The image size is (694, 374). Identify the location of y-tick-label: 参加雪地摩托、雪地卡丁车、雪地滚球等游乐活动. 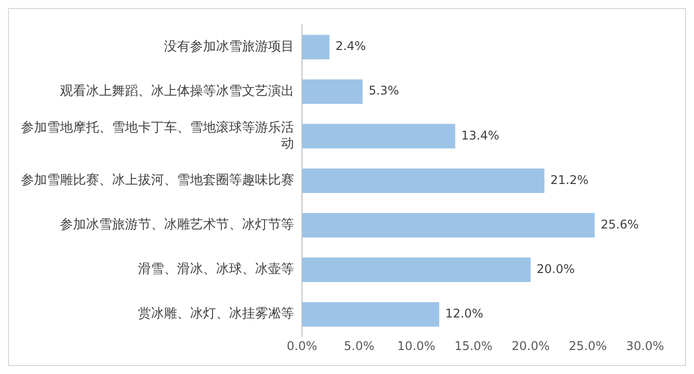
(157, 136).